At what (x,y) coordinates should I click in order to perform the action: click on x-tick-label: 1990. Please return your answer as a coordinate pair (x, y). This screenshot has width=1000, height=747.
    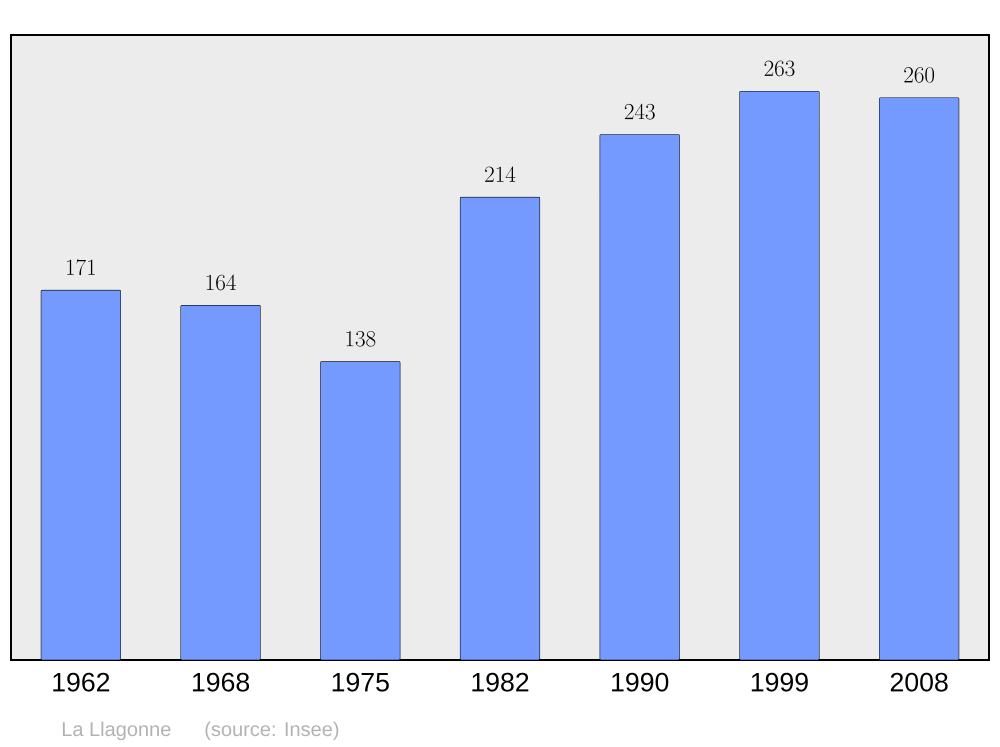
    Looking at the image, I should click on (640, 682).